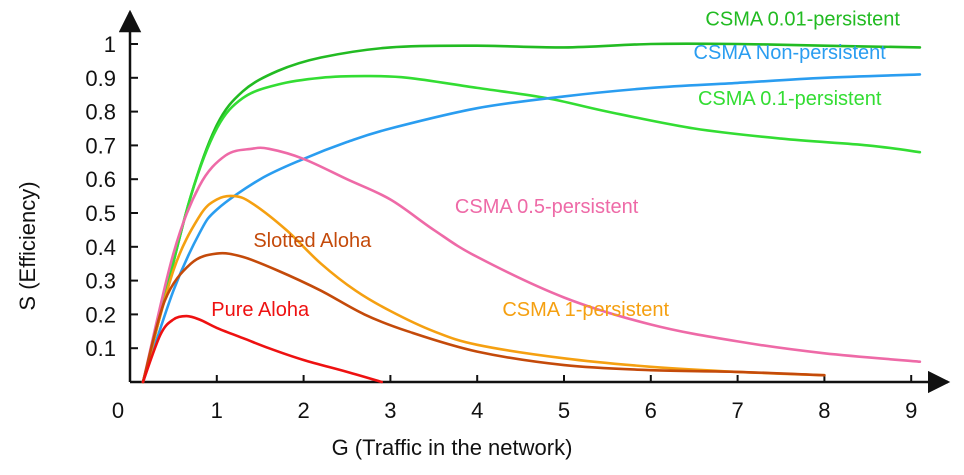 This screenshot has height=475, width=964. Describe the element at coordinates (27, 245) in the screenshot. I see `y-axis-title: S (Efficiency)` at that location.